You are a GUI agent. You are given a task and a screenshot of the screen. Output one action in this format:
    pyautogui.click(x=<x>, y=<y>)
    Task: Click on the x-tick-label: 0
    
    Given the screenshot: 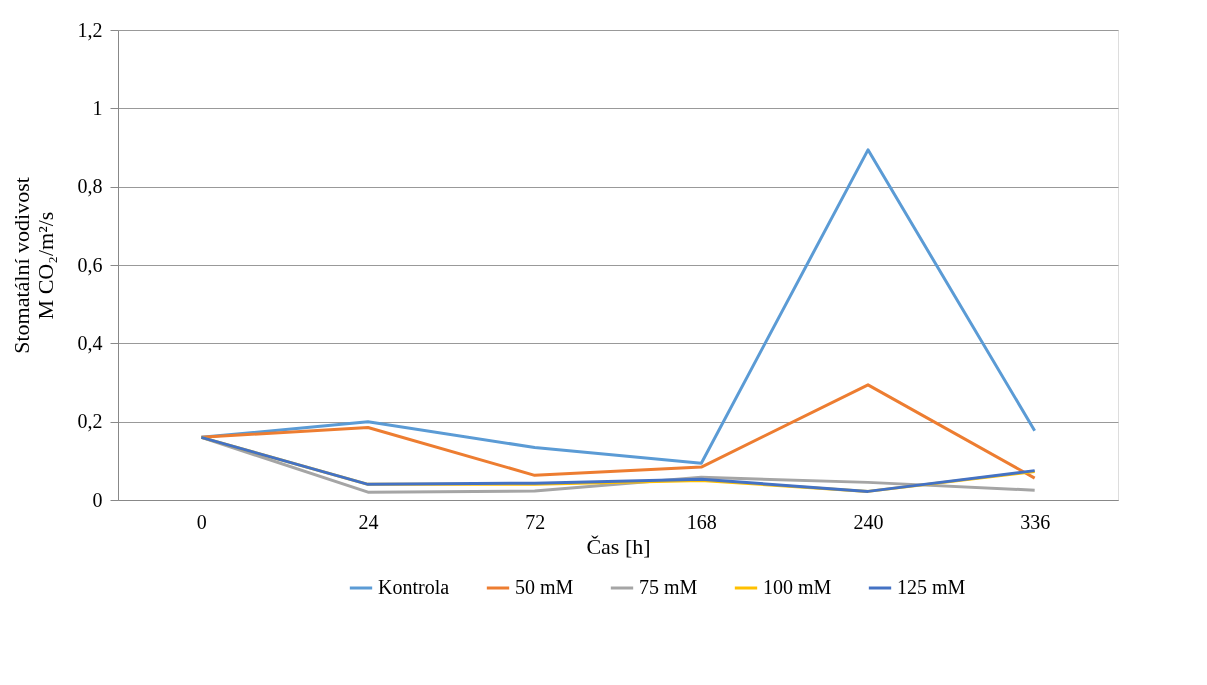 What is the action you would take?
    pyautogui.click(x=201, y=521)
    